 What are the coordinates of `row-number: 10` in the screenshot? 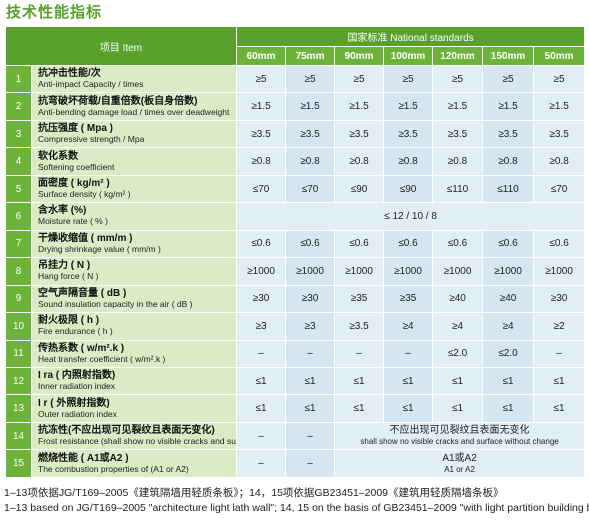 It's located at (18, 326).